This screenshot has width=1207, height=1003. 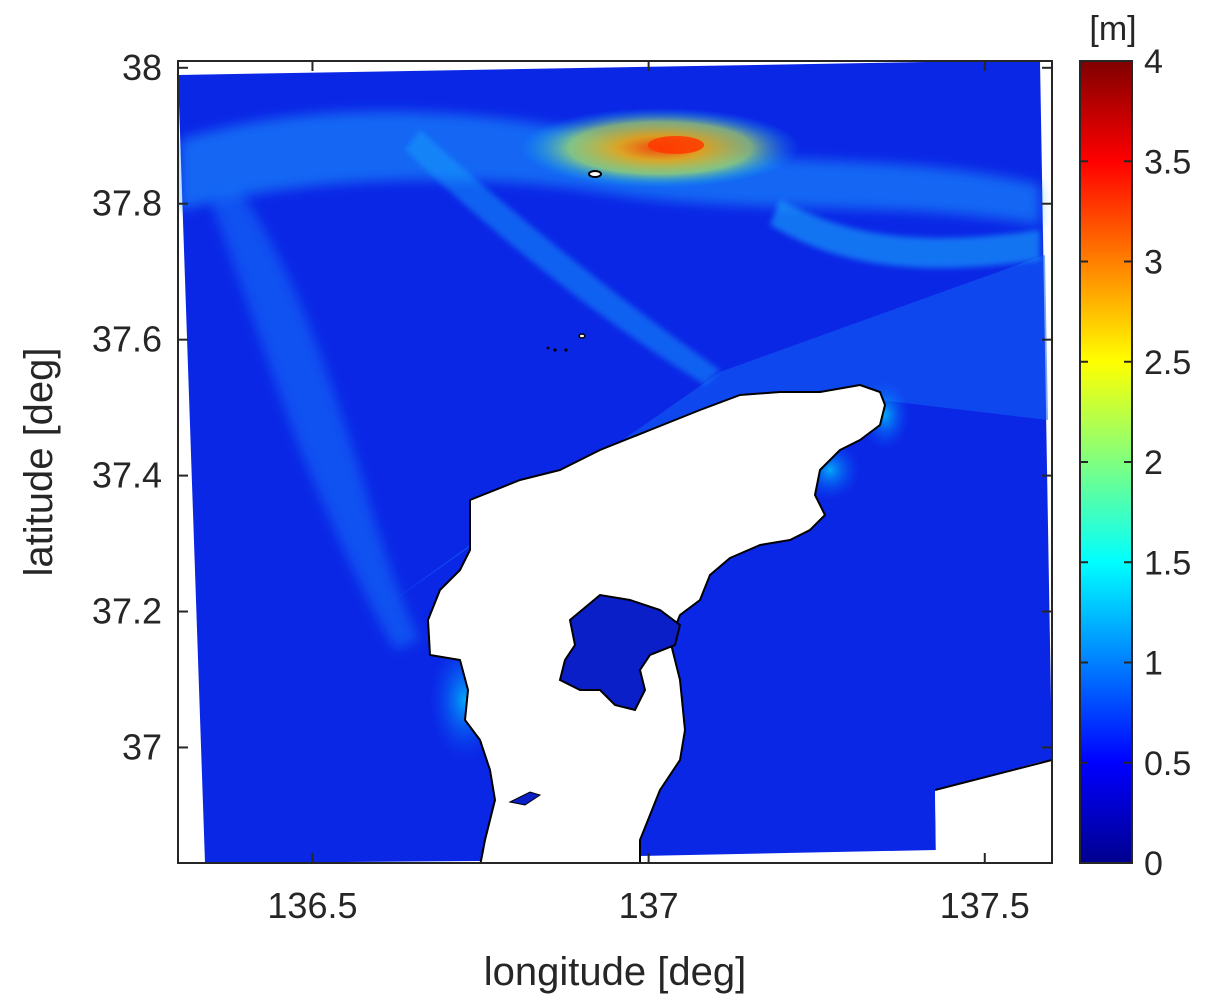 I want to click on y-tick-label: 37.4, so click(x=127, y=475).